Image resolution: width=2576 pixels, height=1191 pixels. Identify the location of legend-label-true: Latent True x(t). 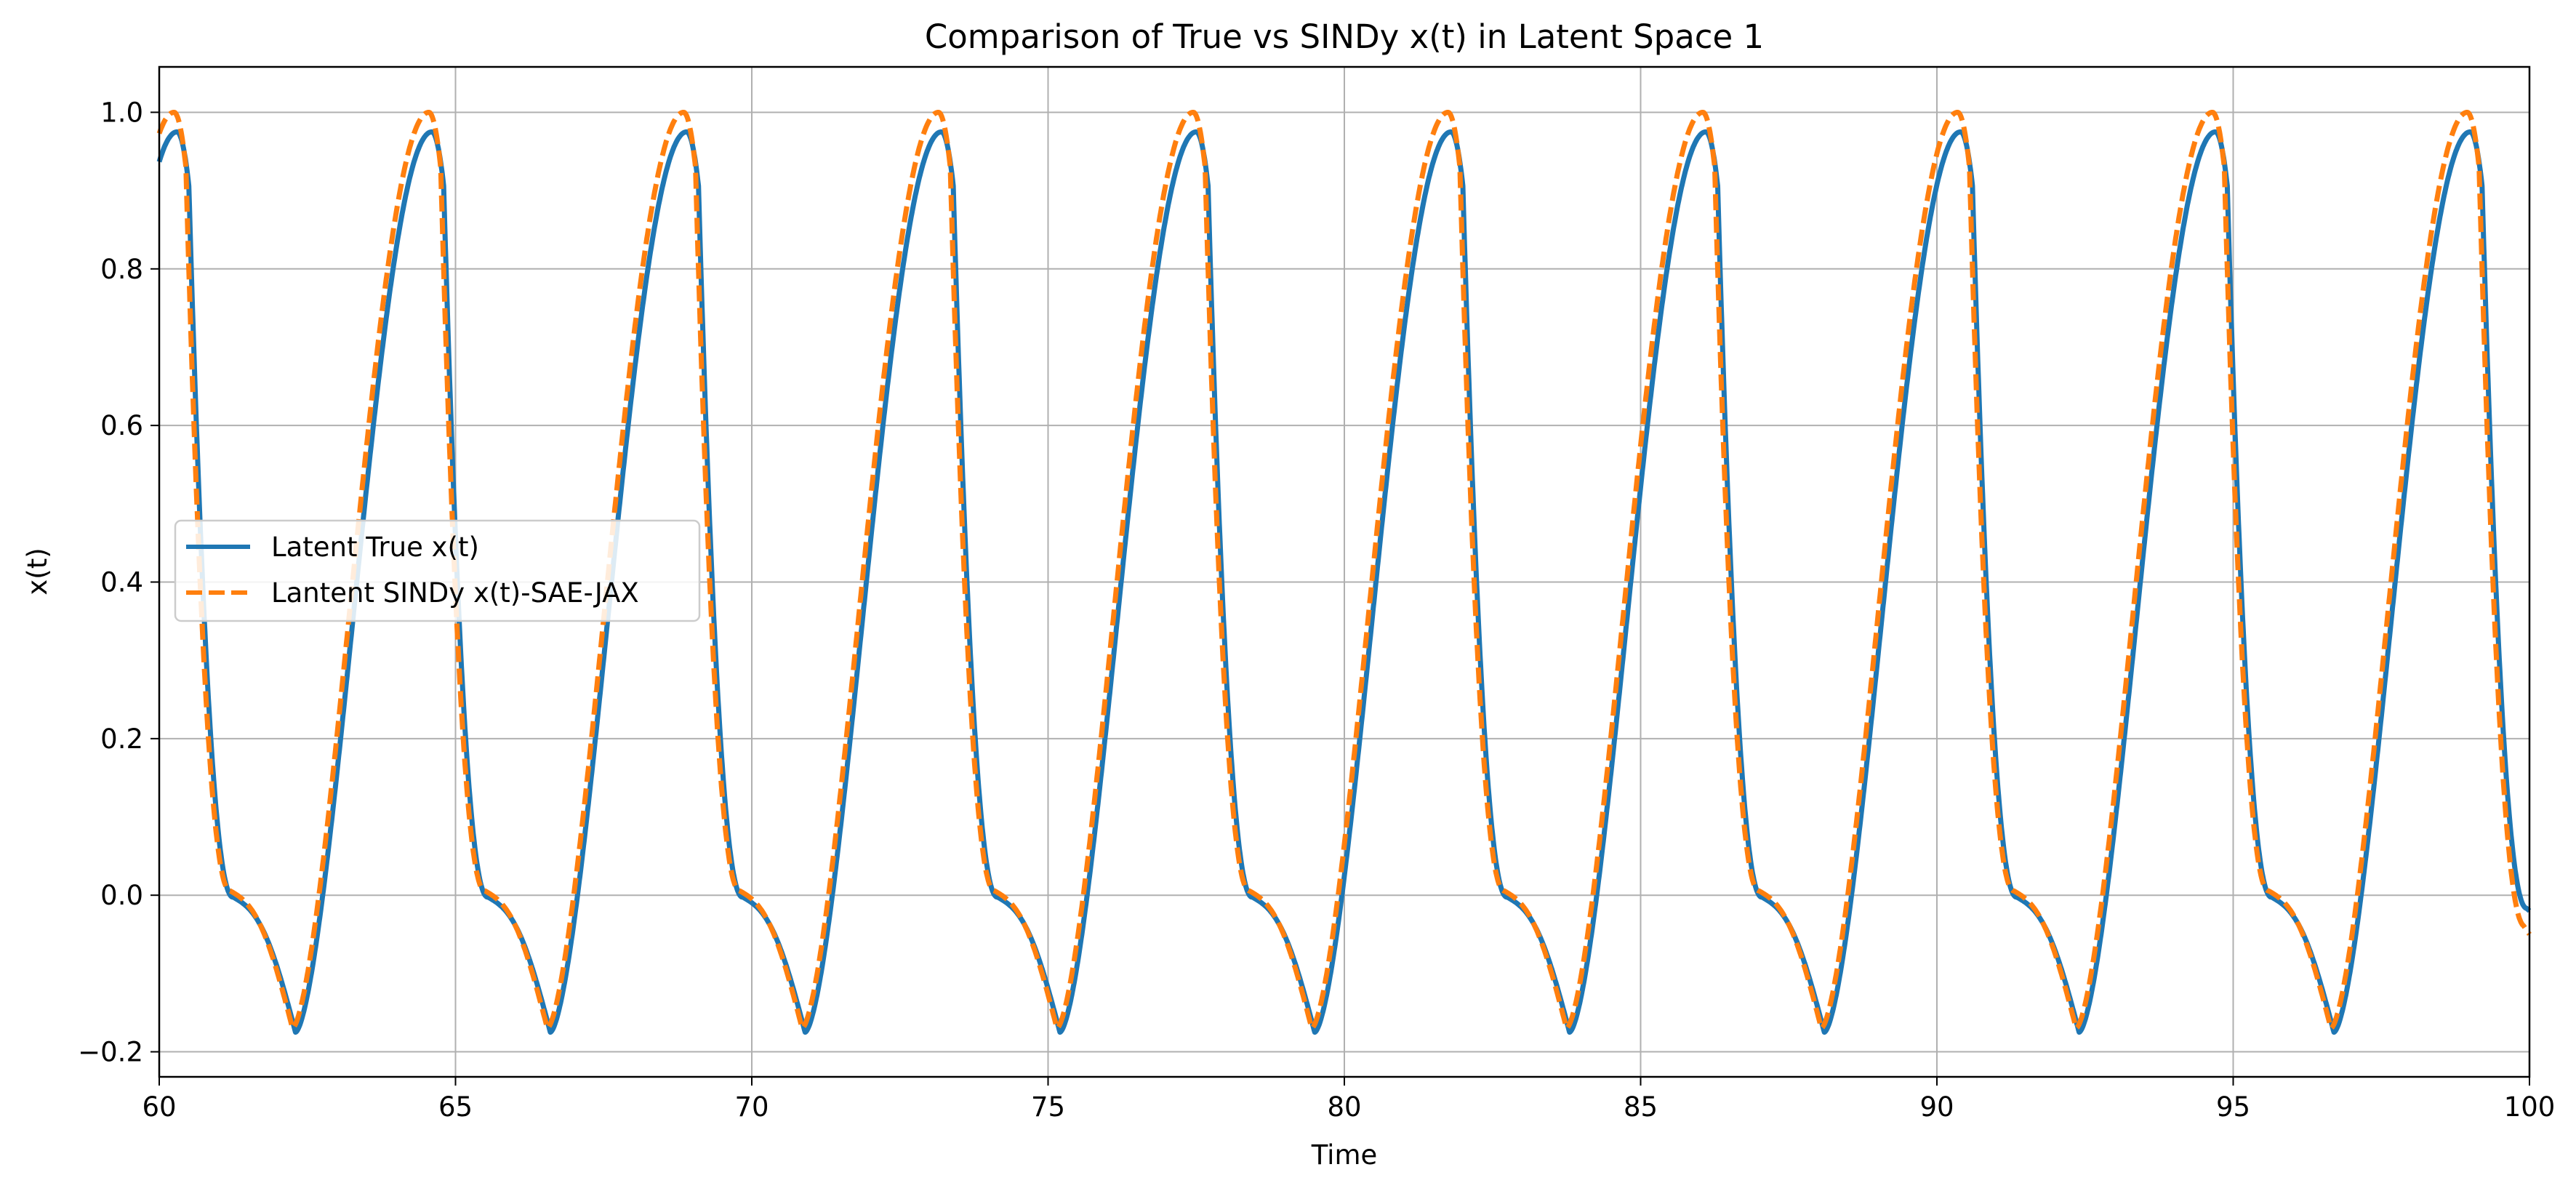
(375, 547).